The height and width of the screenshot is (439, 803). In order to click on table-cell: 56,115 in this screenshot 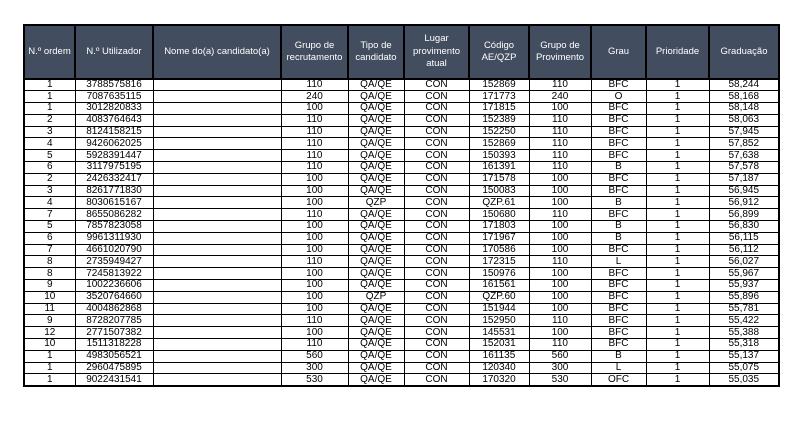, I will do `click(744, 238)`.